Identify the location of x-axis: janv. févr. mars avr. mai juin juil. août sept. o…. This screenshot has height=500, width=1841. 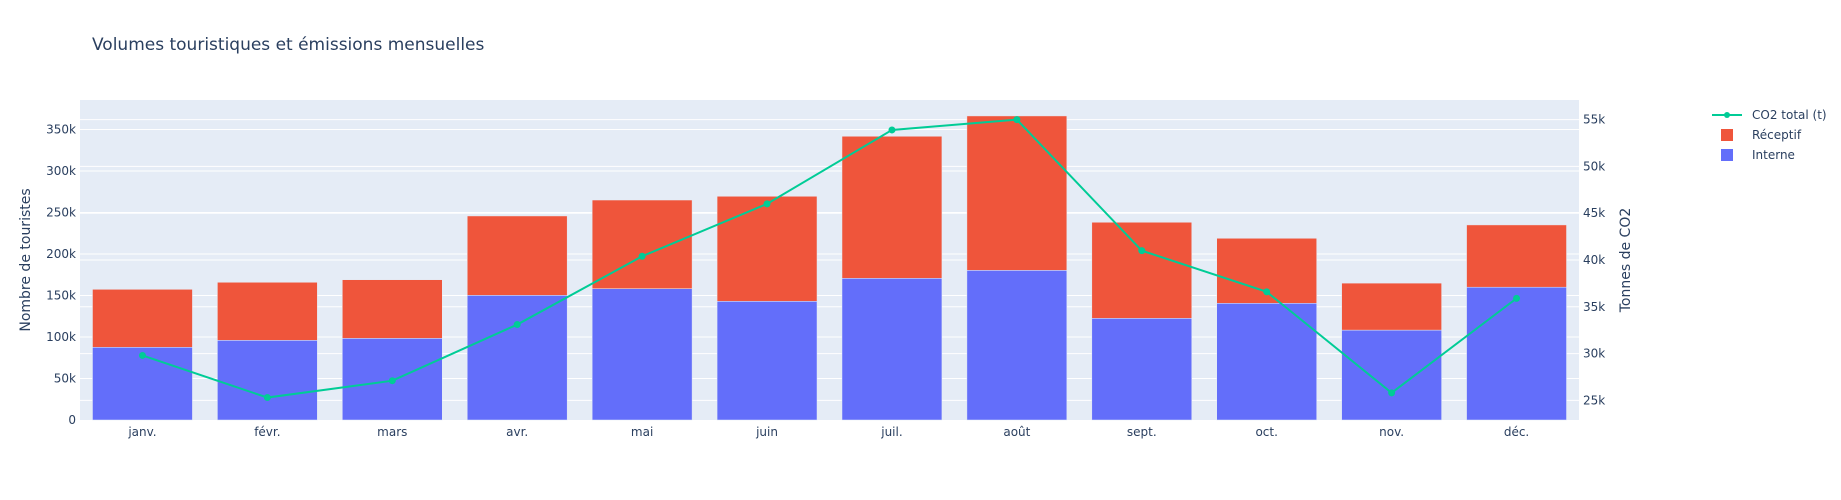
(828, 432).